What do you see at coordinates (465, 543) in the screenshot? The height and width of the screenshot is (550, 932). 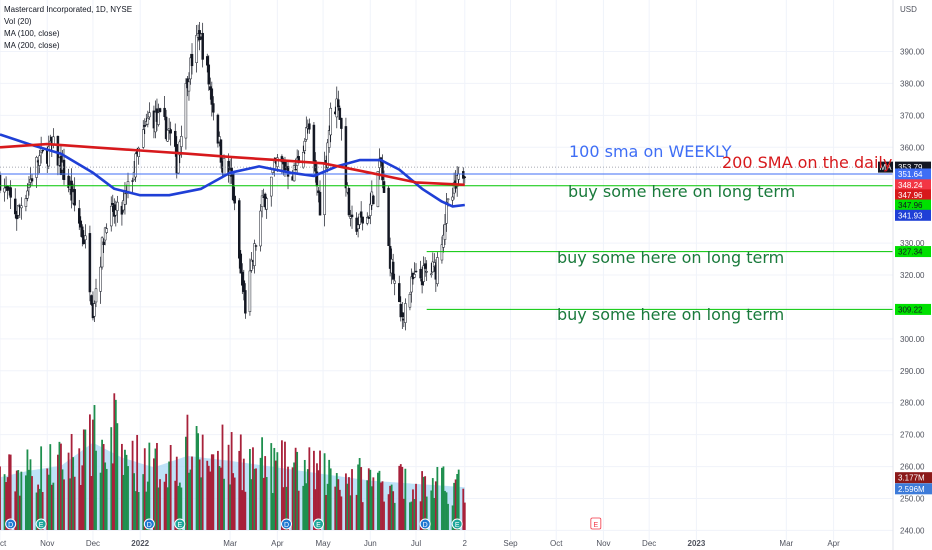 I see `x-tick-label: 2` at bounding box center [465, 543].